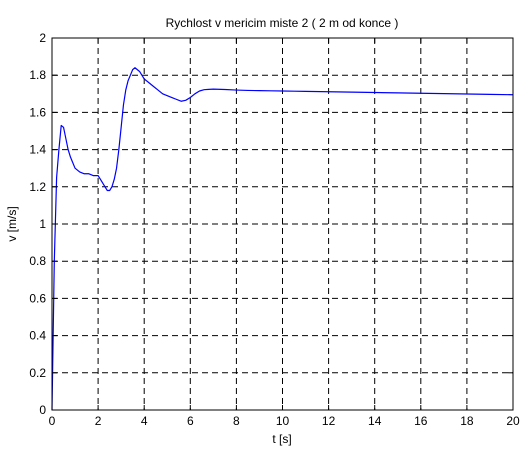  Describe the element at coordinates (42, 410) in the screenshot. I see `y-tick-label: 0` at that location.